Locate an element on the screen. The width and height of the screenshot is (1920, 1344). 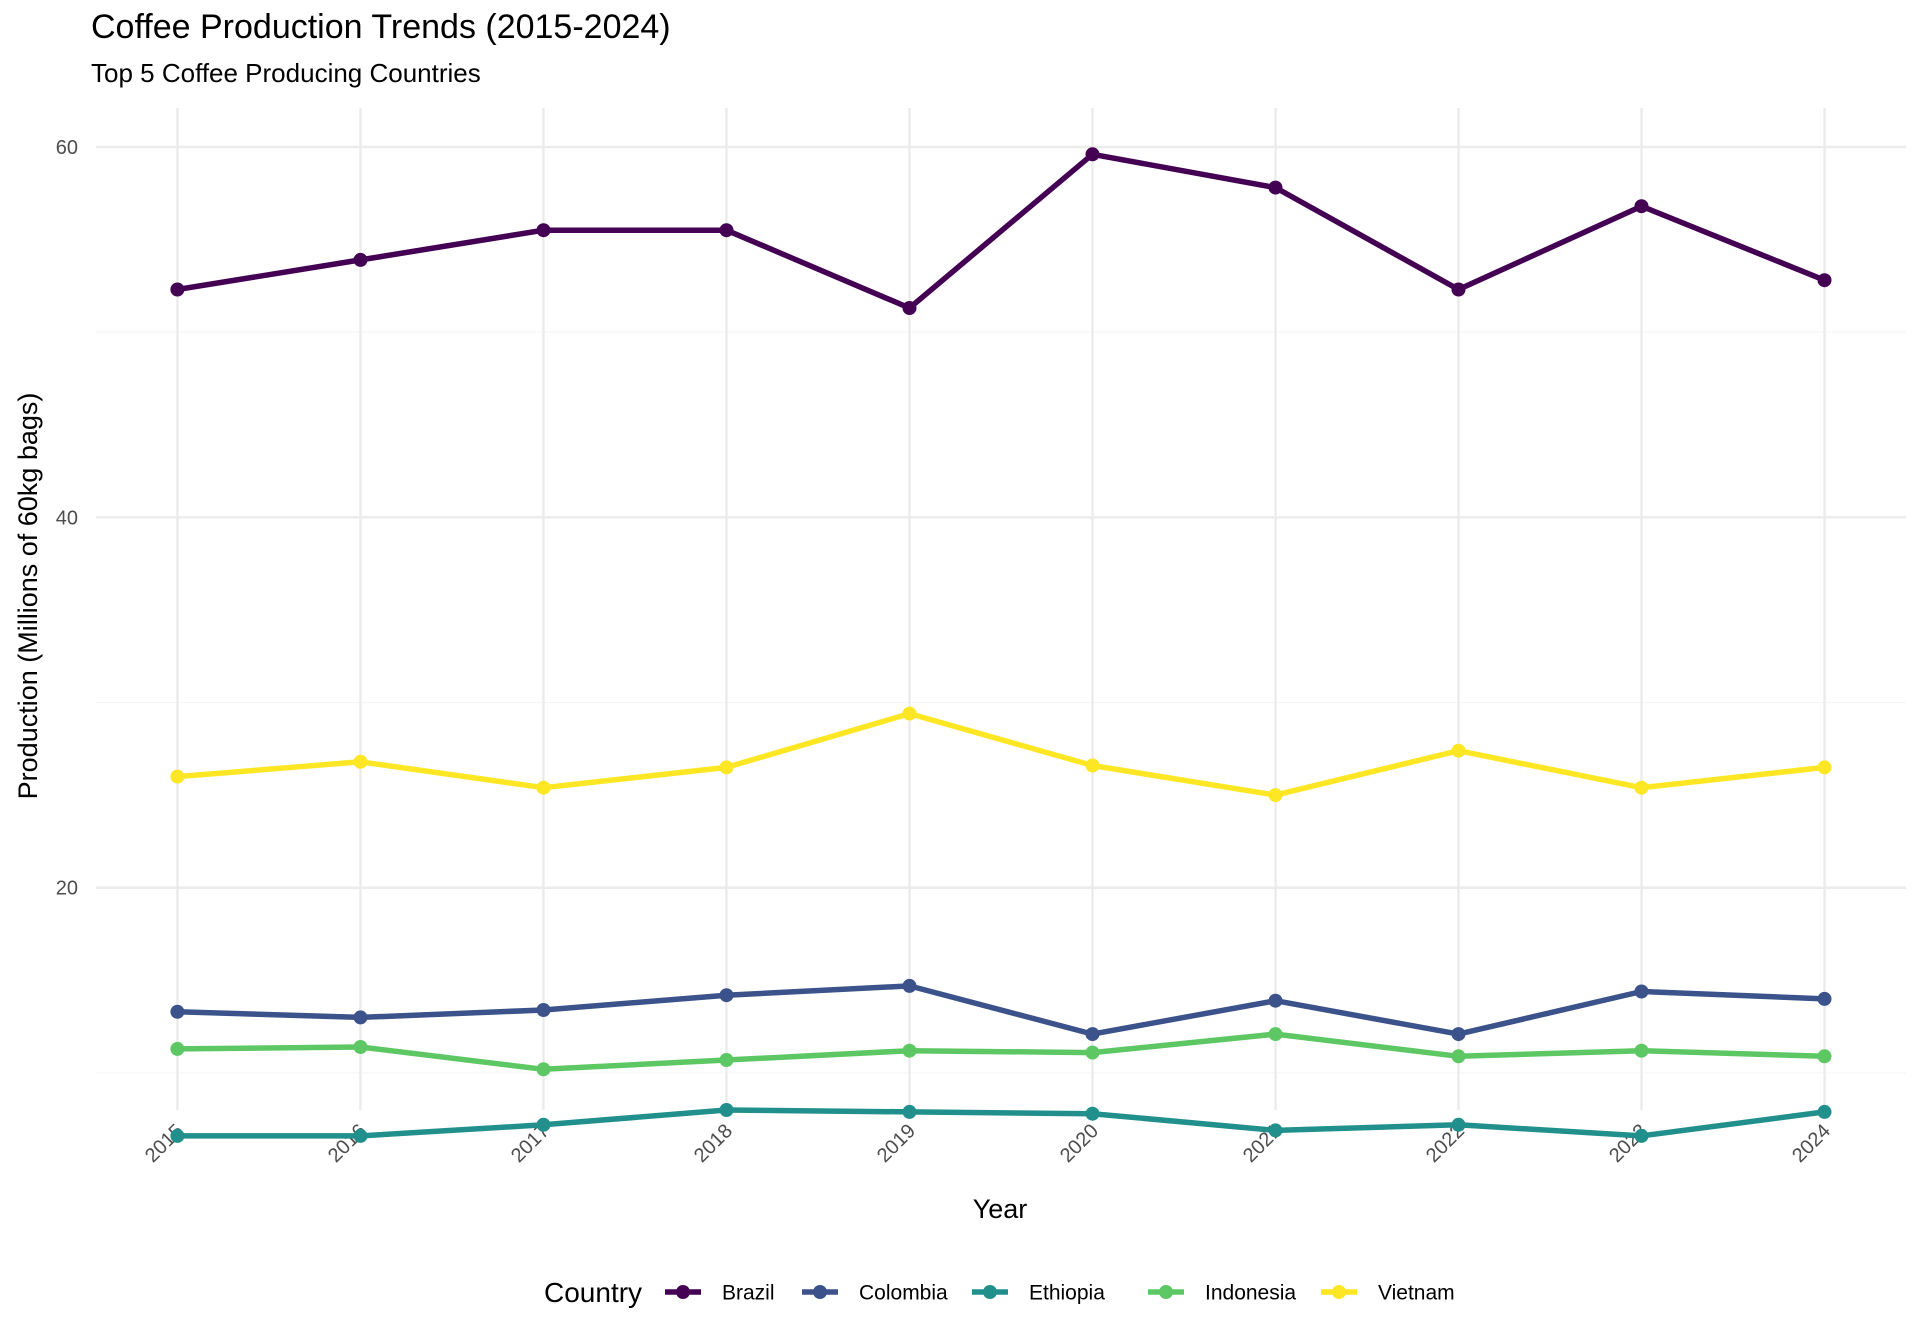
x-tick-label: 2023 is located at coordinates (1628, 1143).